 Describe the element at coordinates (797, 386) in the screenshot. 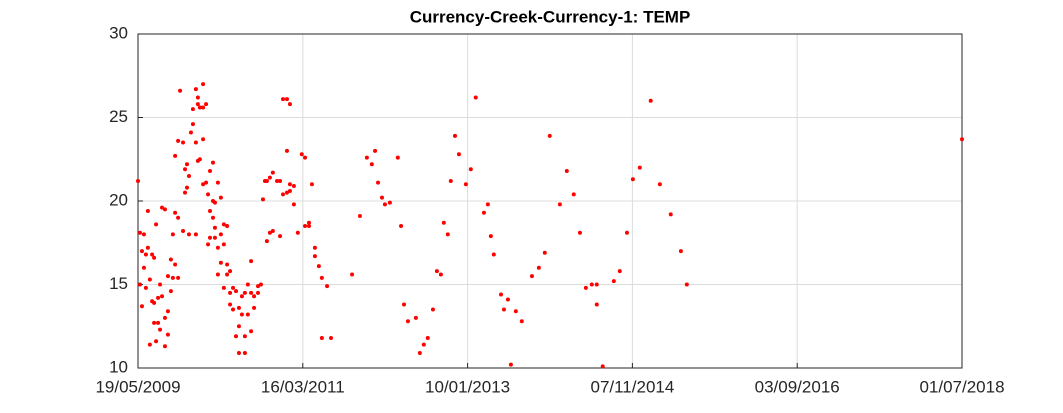

I see `x-tick-label: 03/09/2016` at that location.